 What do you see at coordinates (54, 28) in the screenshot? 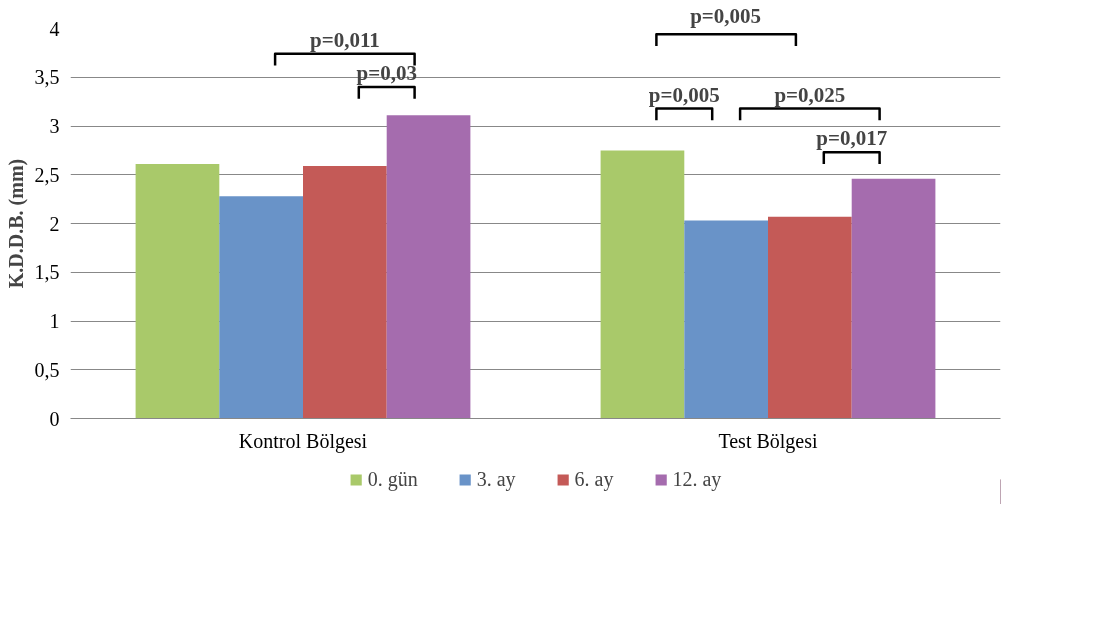
I see `y-tick-label: 4` at bounding box center [54, 28].